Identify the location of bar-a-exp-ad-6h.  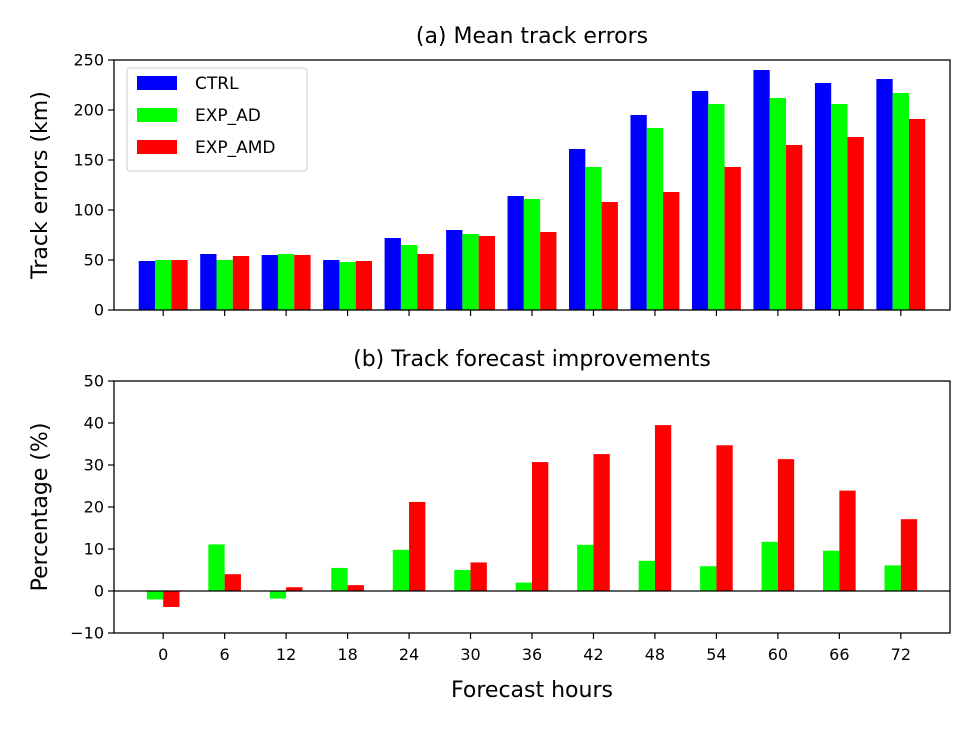
(224, 285).